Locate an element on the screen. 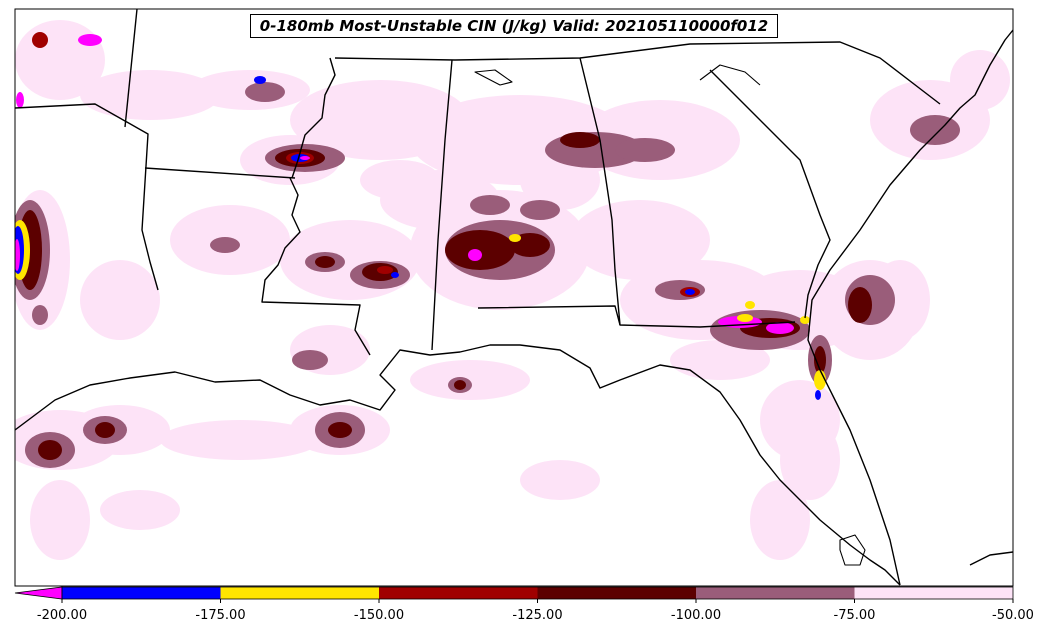  colorbar-tick-label: -75.00 is located at coordinates (854, 615).